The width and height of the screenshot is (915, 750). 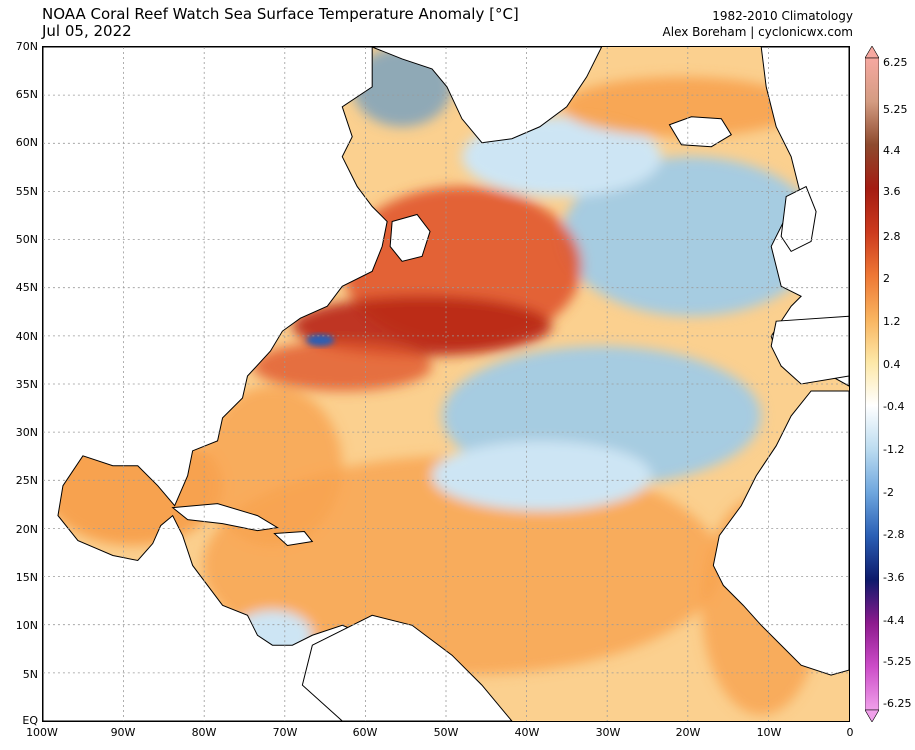 What do you see at coordinates (691, 236) in the screenshot?
I see `cool-region-northeast` at bounding box center [691, 236].